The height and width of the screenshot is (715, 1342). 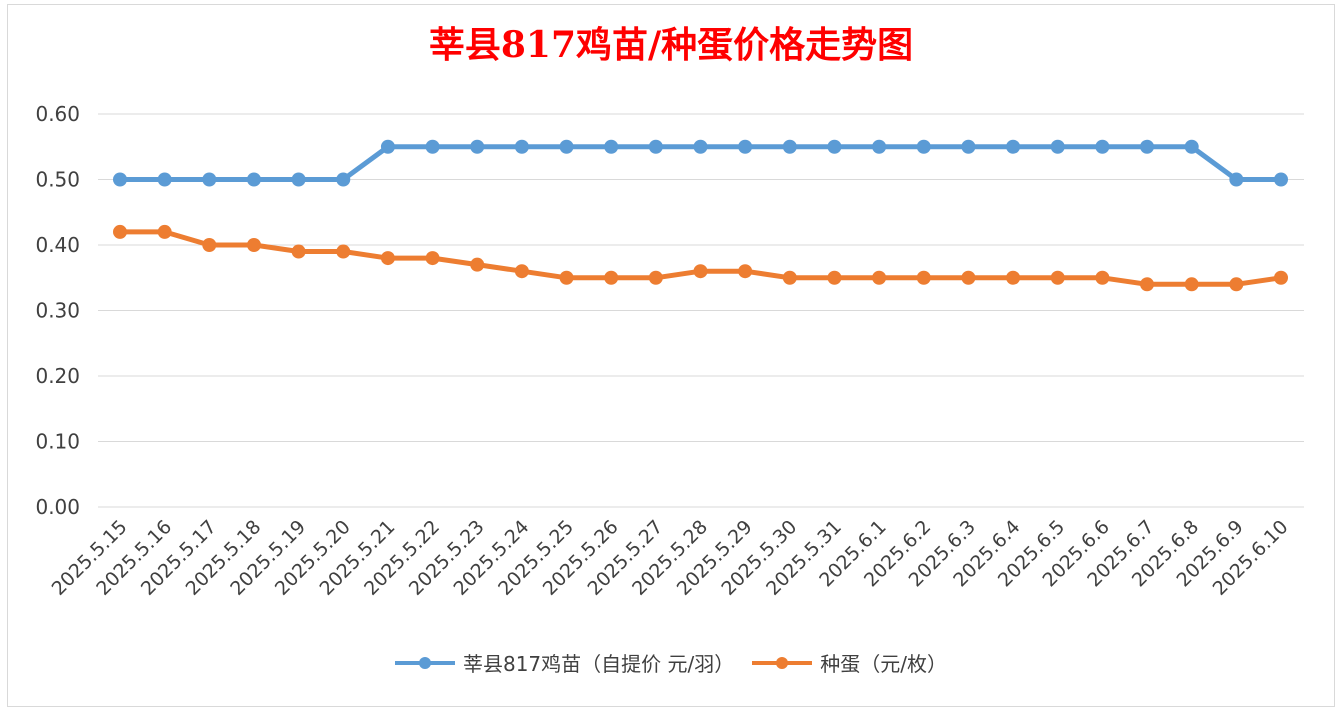 I want to click on y-tick-label: 0.50, so click(x=57, y=180).